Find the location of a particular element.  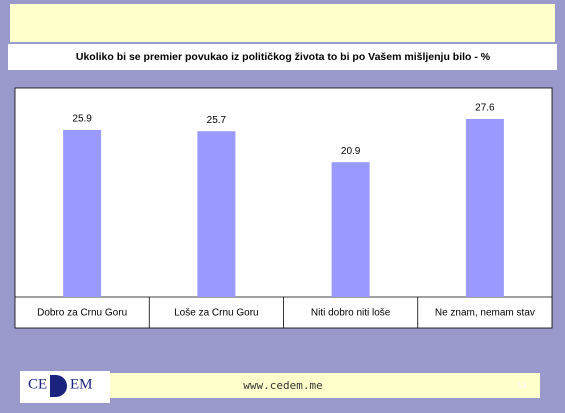

data-label: 25.7 is located at coordinates (217, 120).